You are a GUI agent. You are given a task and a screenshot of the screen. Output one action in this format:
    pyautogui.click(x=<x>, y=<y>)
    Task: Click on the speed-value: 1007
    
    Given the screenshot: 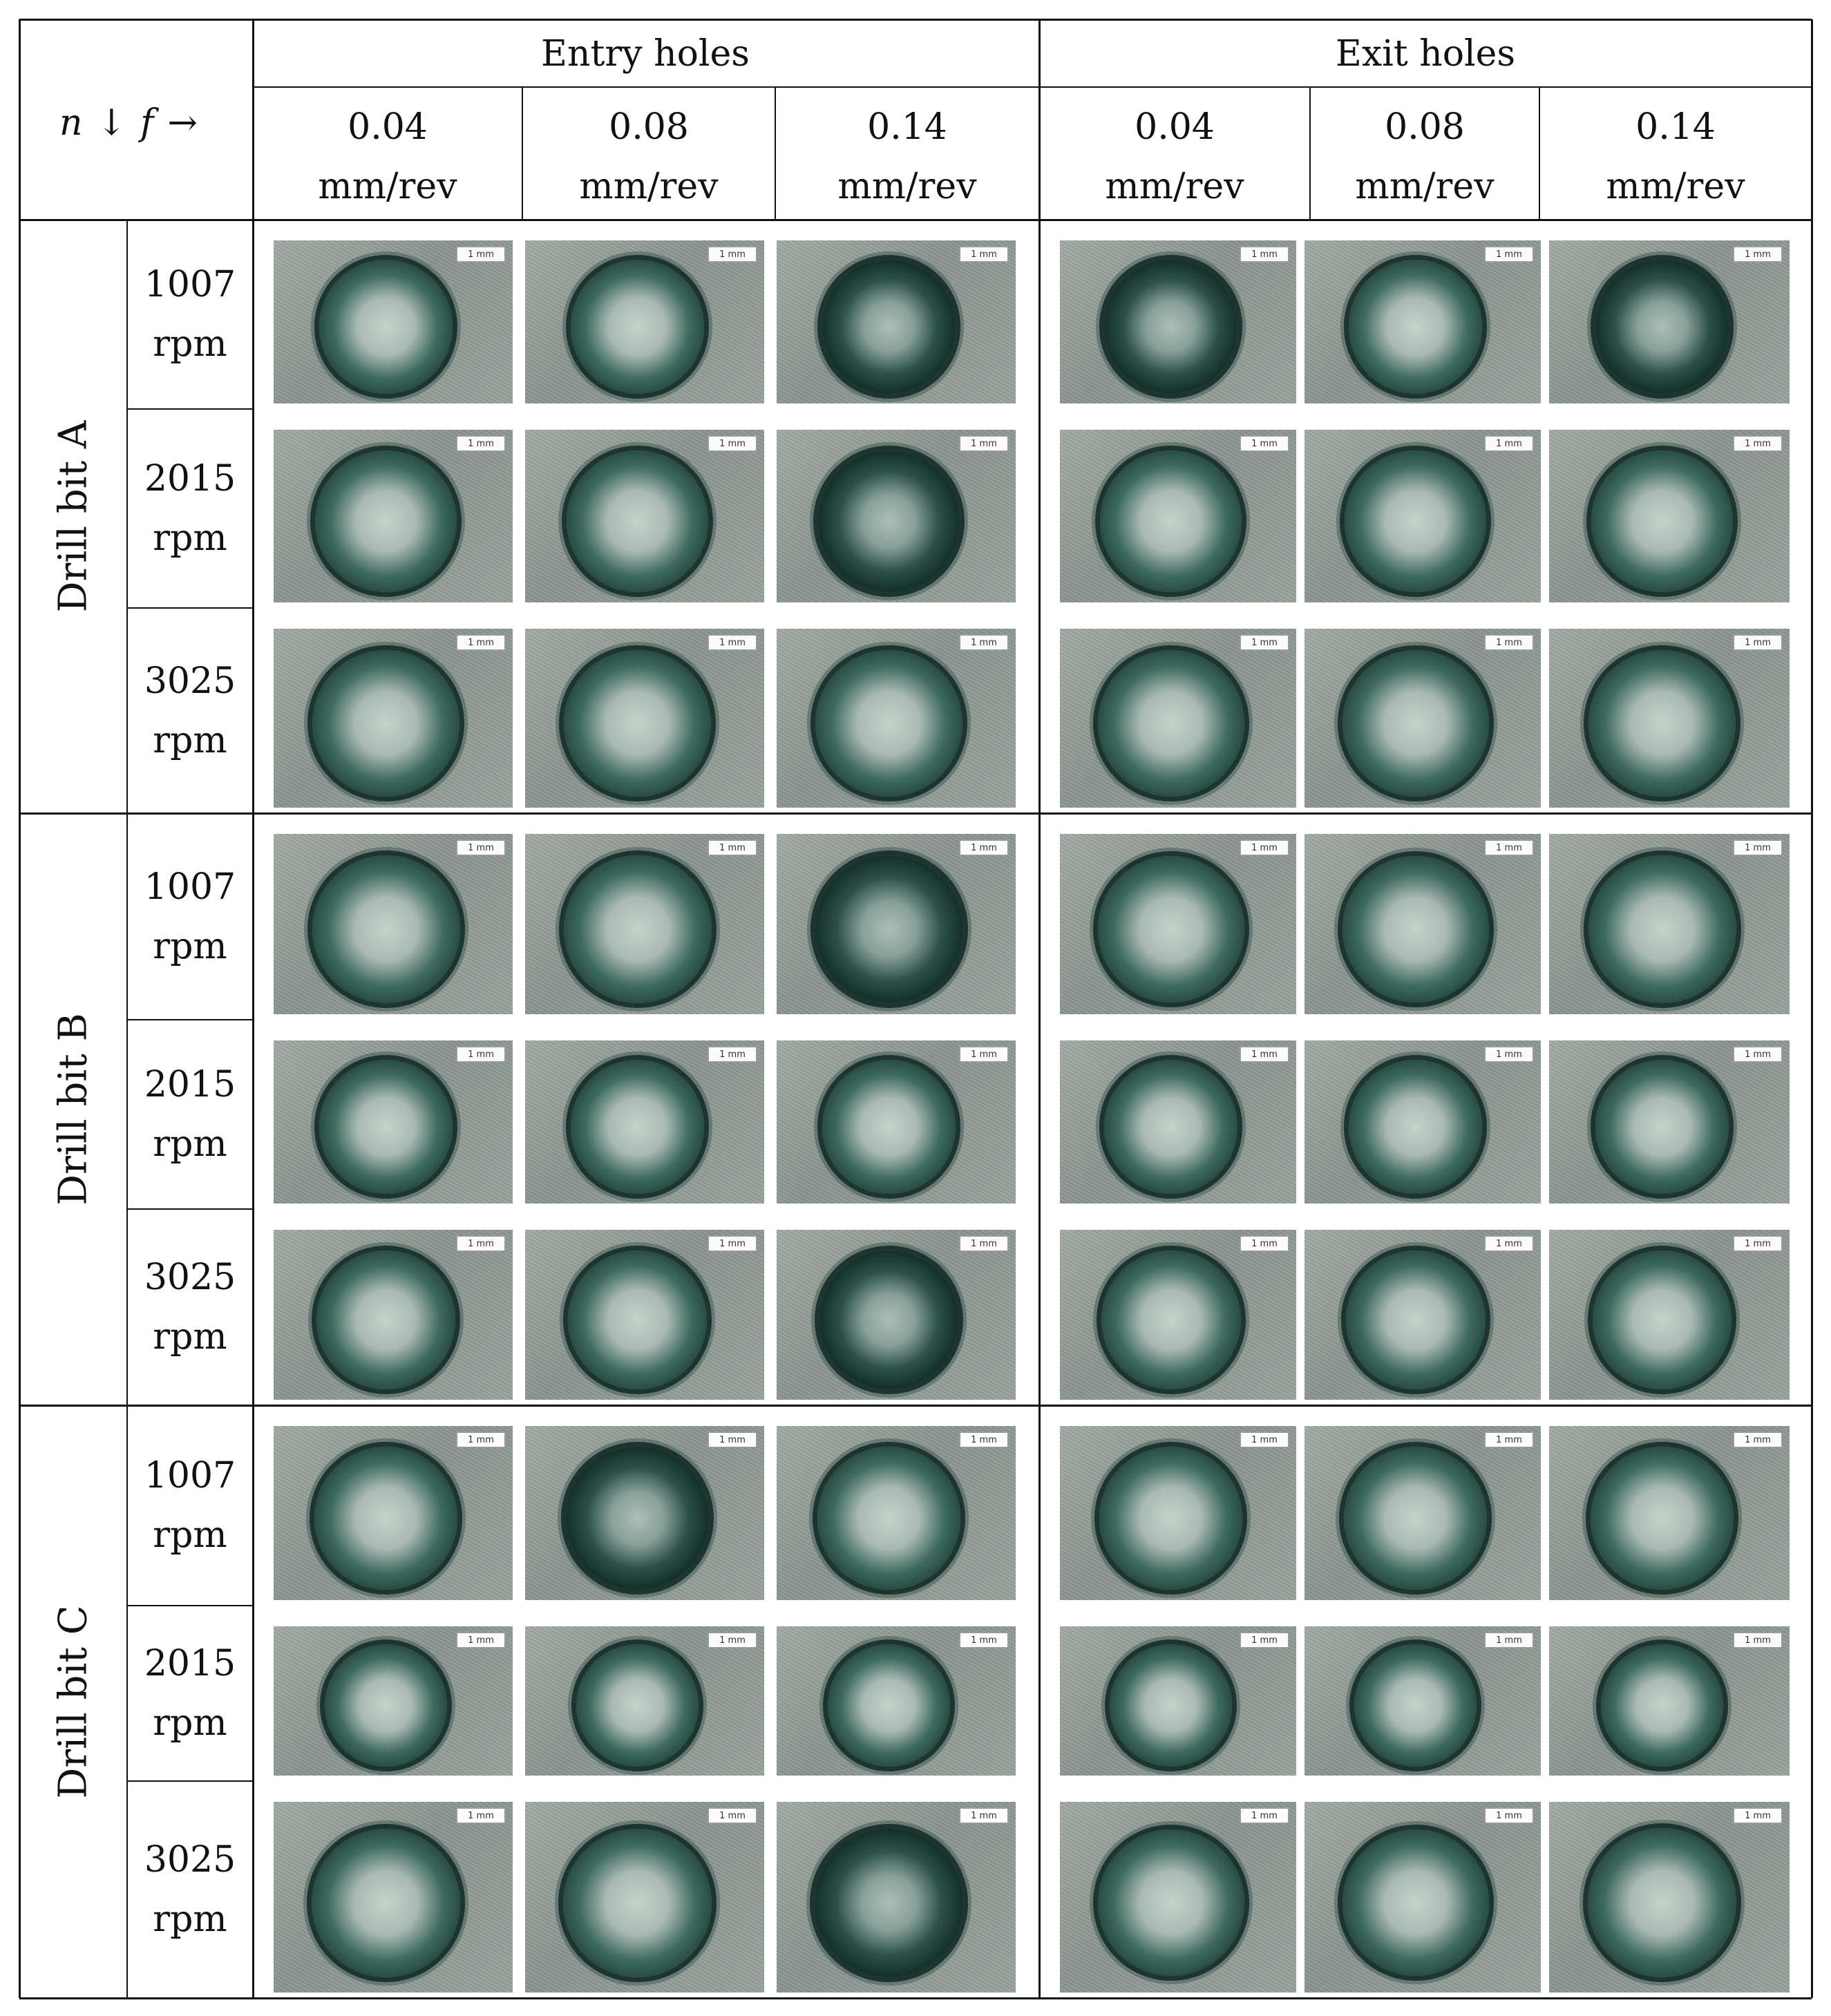 What is the action you would take?
    pyautogui.click(x=190, y=284)
    